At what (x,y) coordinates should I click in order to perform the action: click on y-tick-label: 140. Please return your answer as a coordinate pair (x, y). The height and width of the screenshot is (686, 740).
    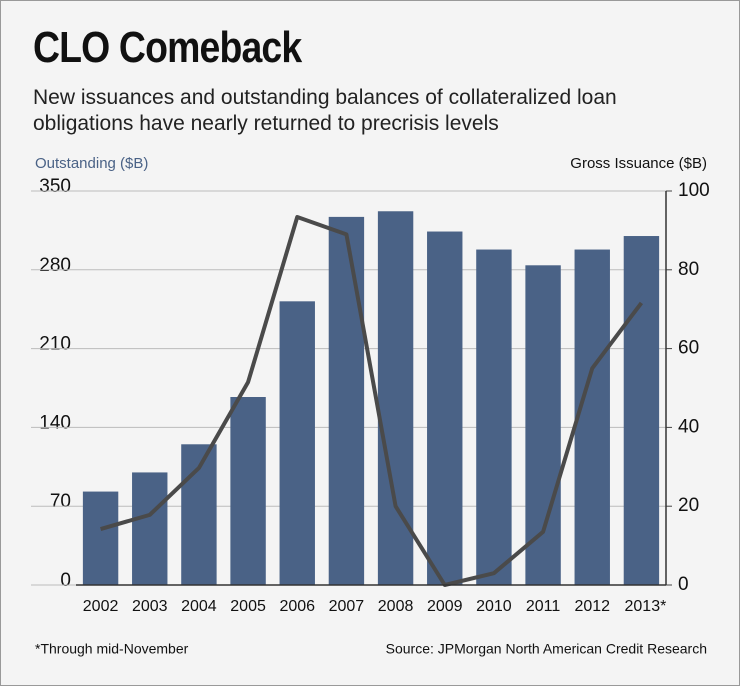
    Looking at the image, I should click on (55, 422).